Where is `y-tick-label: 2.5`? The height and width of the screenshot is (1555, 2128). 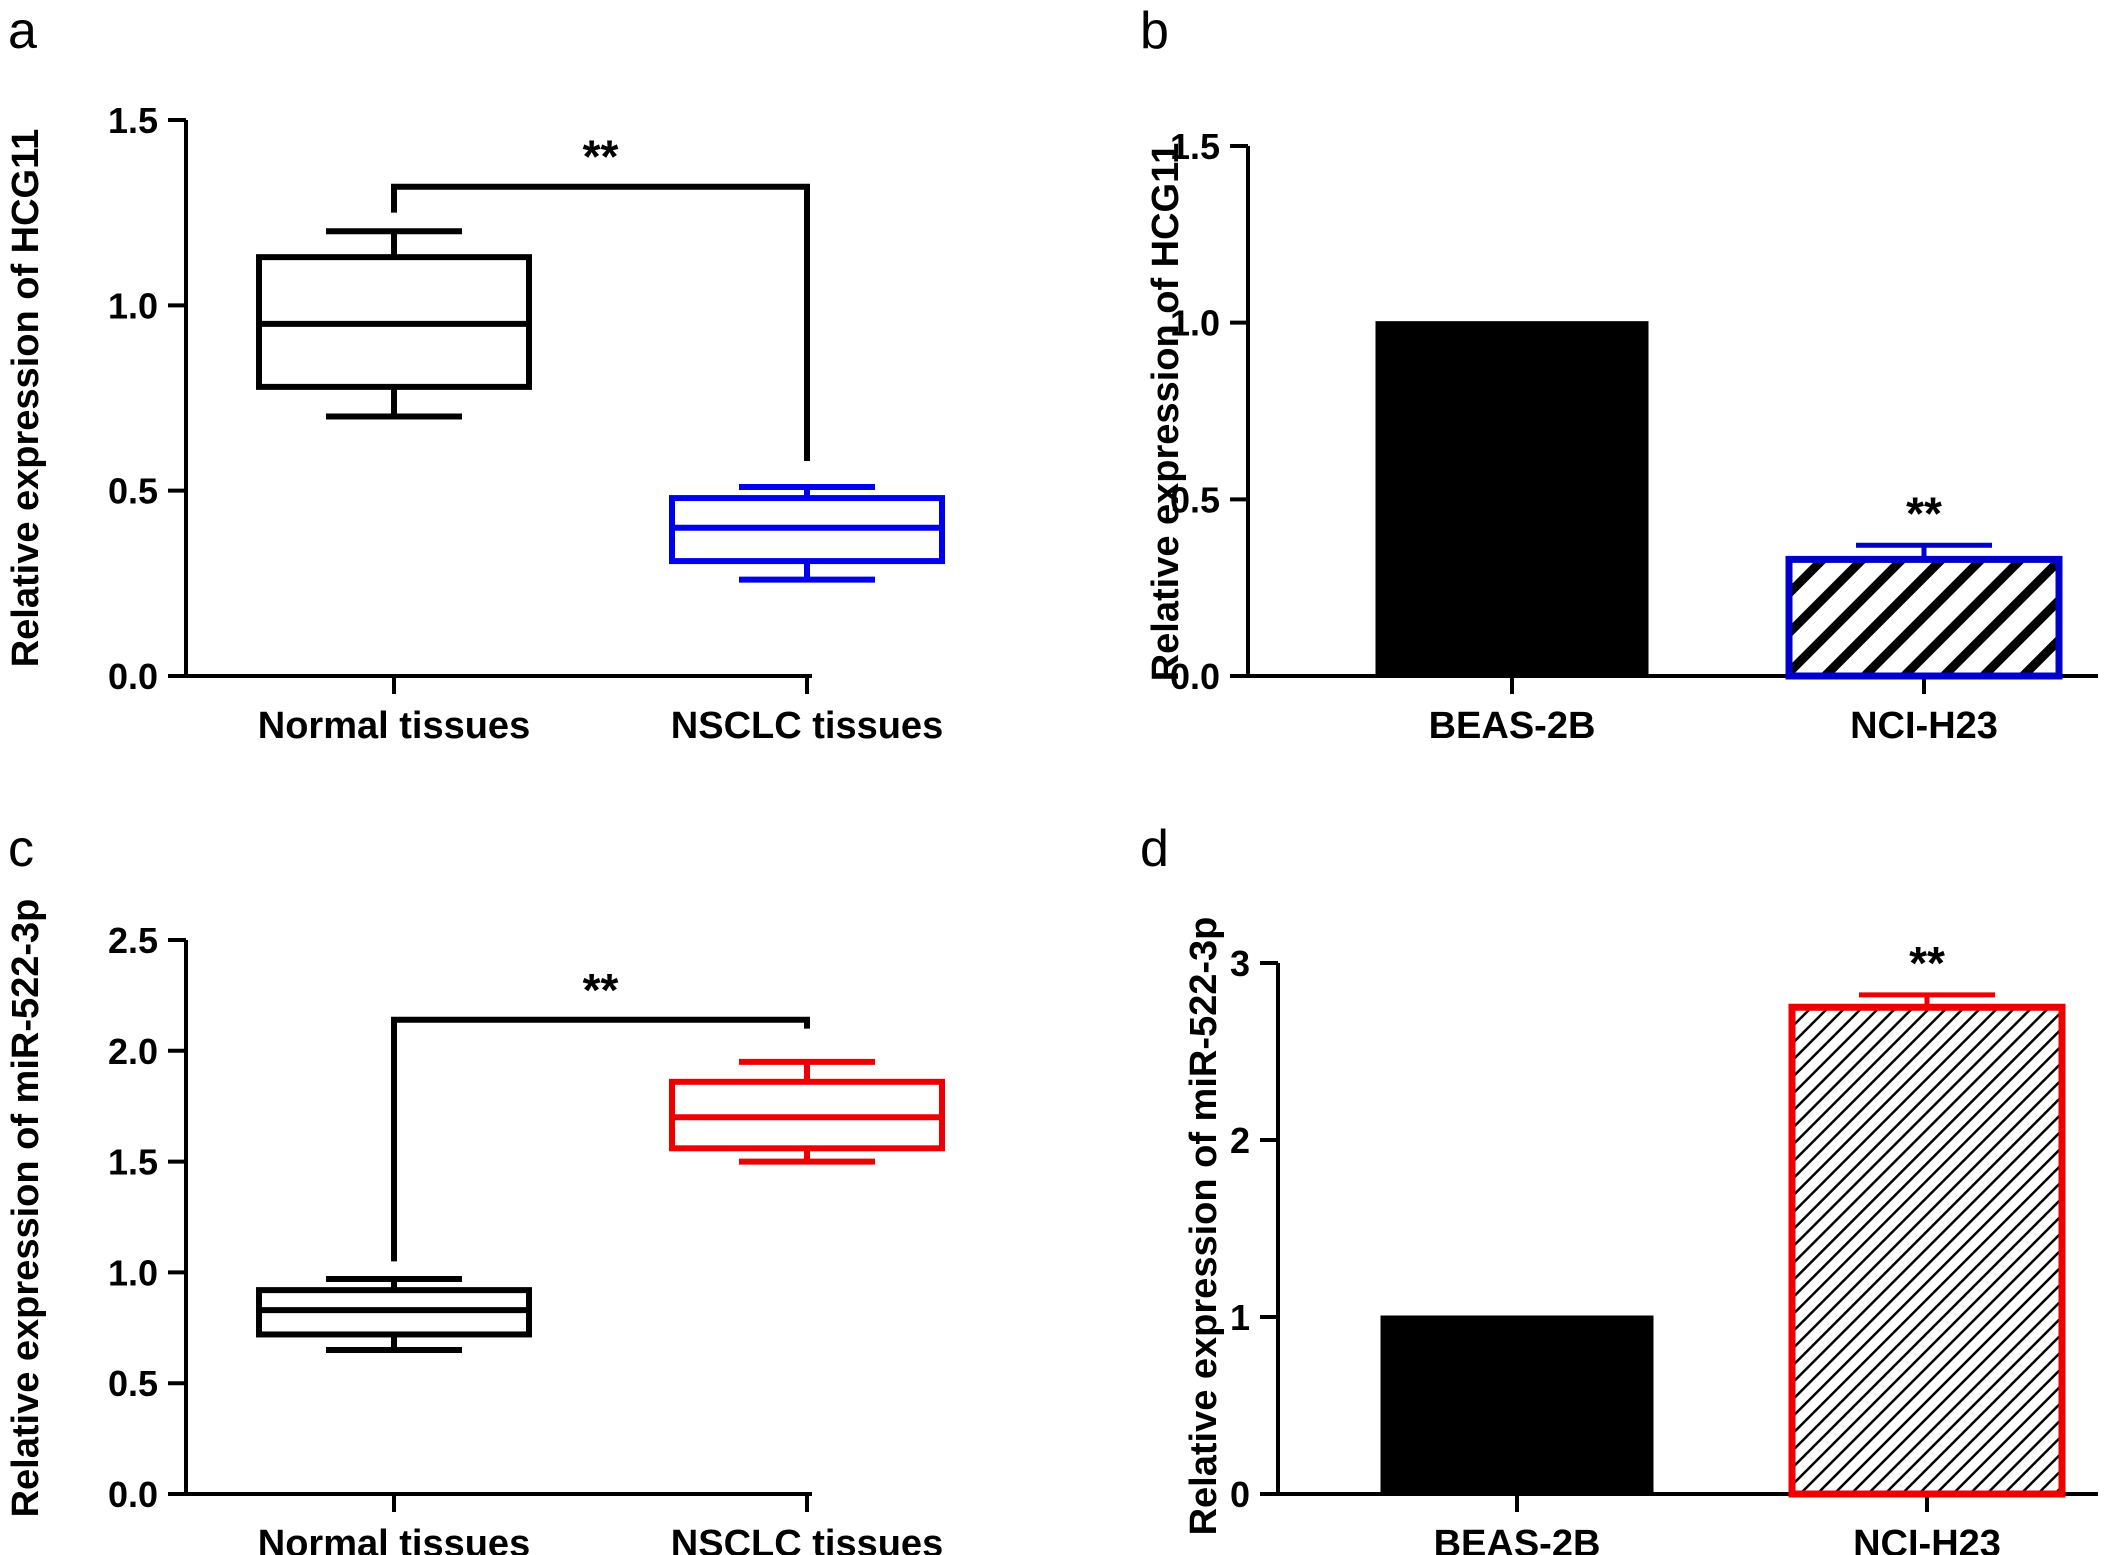
y-tick-label: 2.5 is located at coordinates (133, 940).